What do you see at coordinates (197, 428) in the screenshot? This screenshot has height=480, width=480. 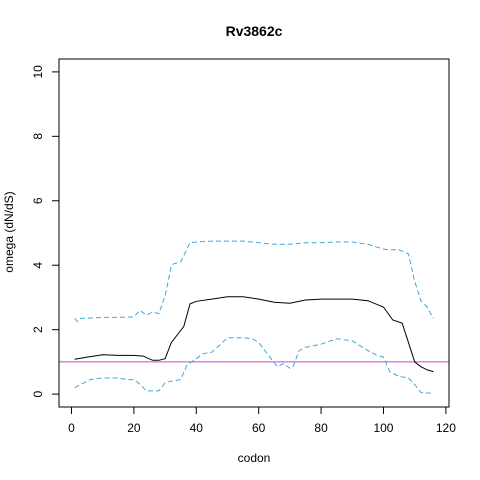 I see `x-tick-label: 40` at bounding box center [197, 428].